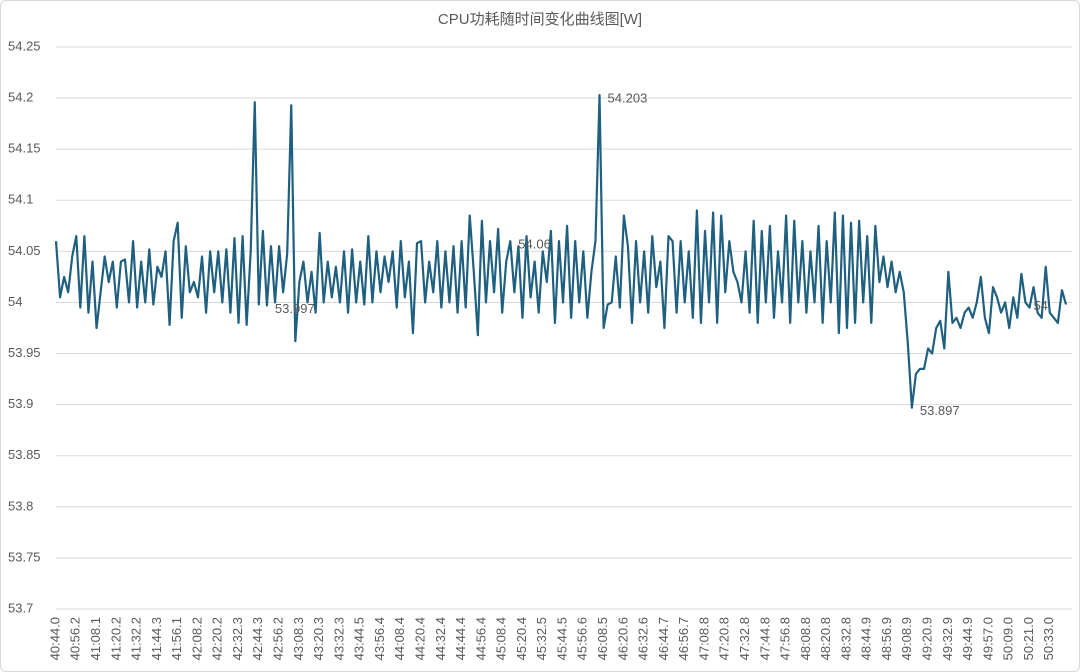 This screenshot has width=1080, height=672. I want to click on x-tick-label: 44:56.4, so click(480, 638).